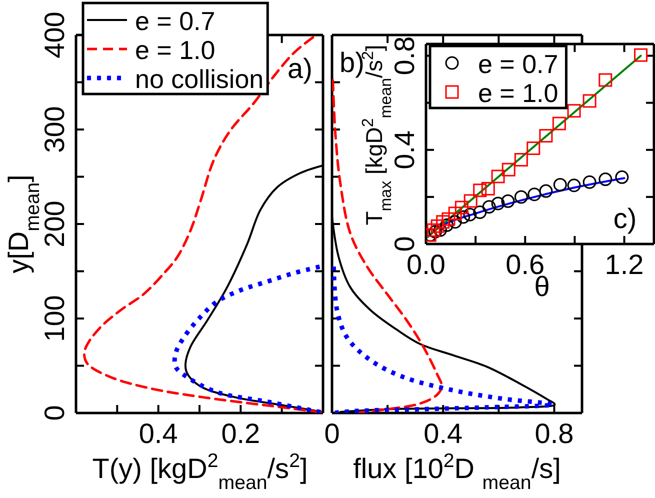 This screenshot has height=498, width=655. Describe the element at coordinates (625, 218) in the screenshot. I see `annotation: c)` at that location.